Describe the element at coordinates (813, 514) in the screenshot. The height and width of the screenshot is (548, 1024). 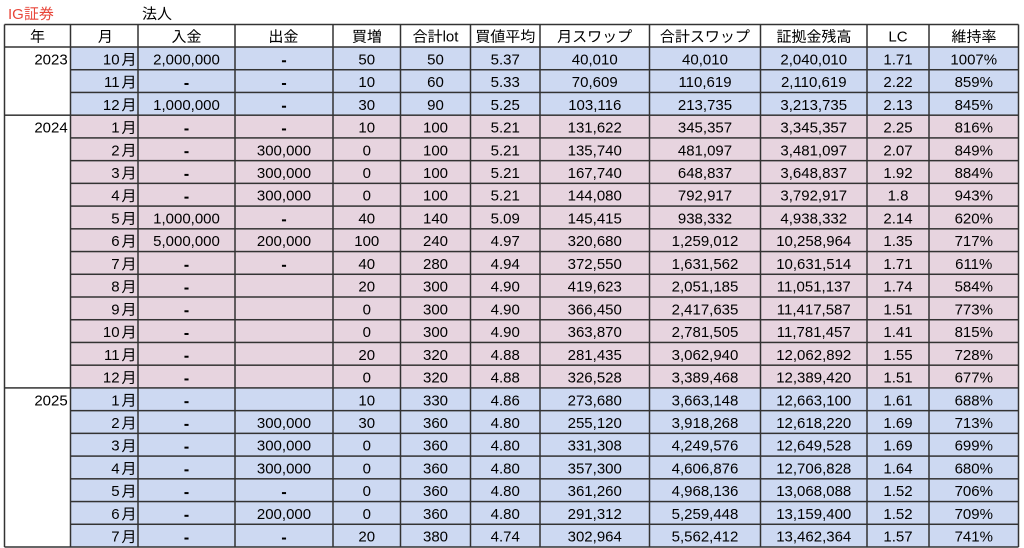
I see `svg-text: 13,159,400` at that location.